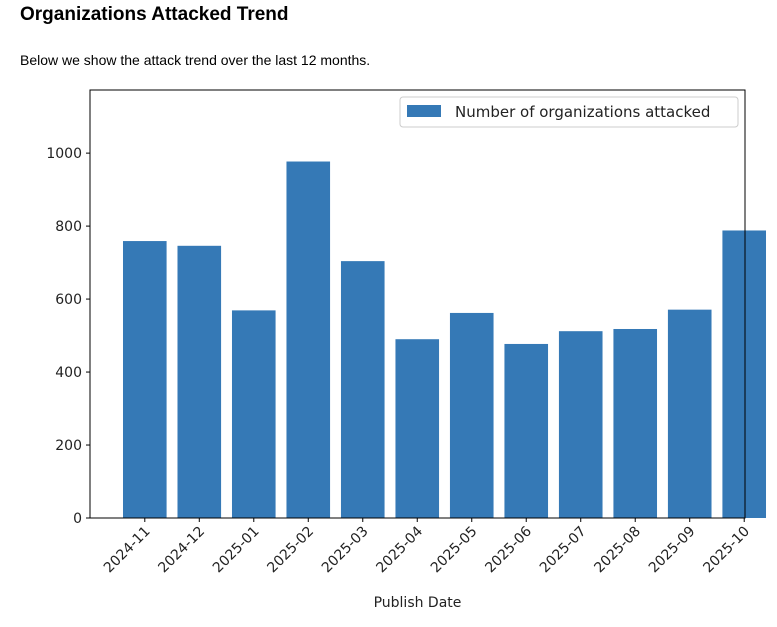  What do you see at coordinates (154, 14) in the screenshot?
I see `page-title: Organizations Attacked Trend` at bounding box center [154, 14].